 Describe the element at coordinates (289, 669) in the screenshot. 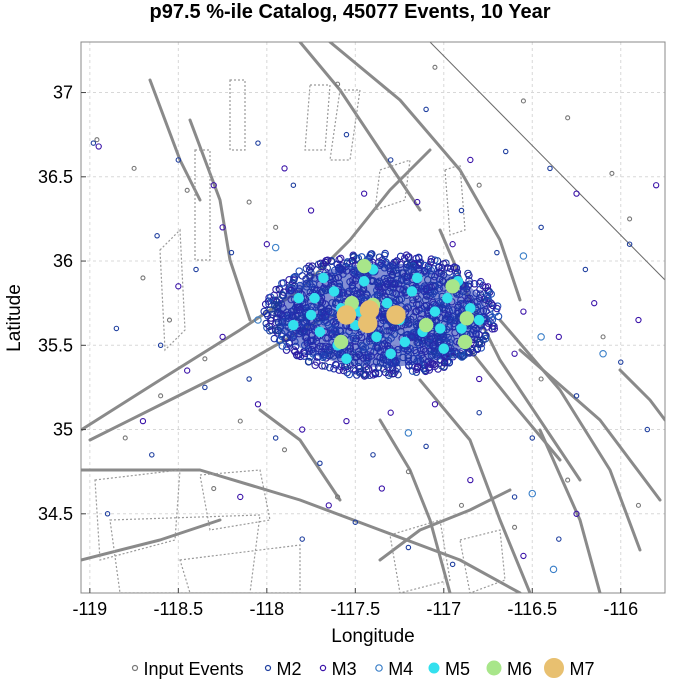

I see `legend-label: M2` at that location.